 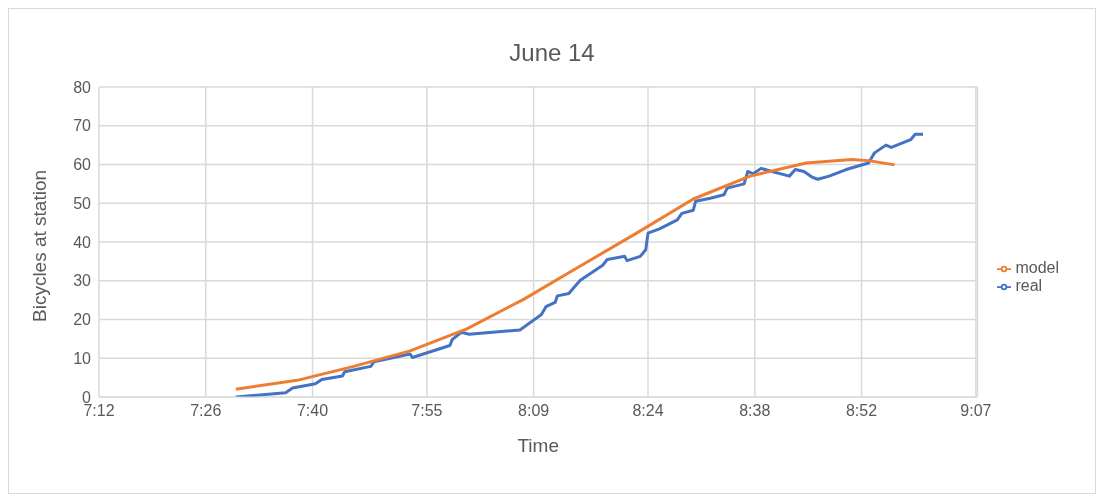 What do you see at coordinates (39, 245) in the screenshot?
I see `y-axis-title: Bicycles at station` at bounding box center [39, 245].